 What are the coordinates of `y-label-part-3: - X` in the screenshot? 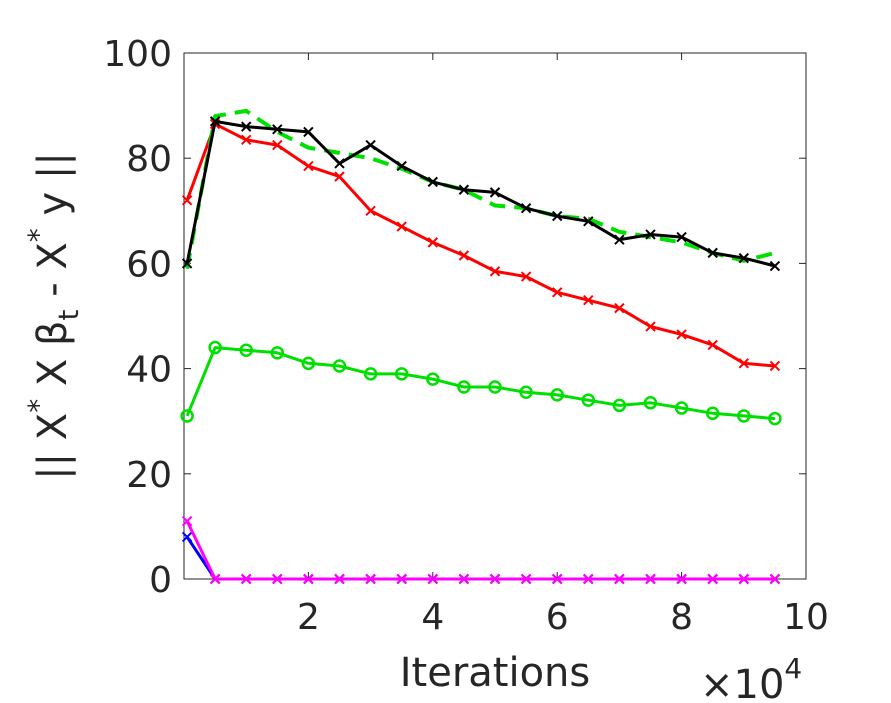 It's located at (53, 275).